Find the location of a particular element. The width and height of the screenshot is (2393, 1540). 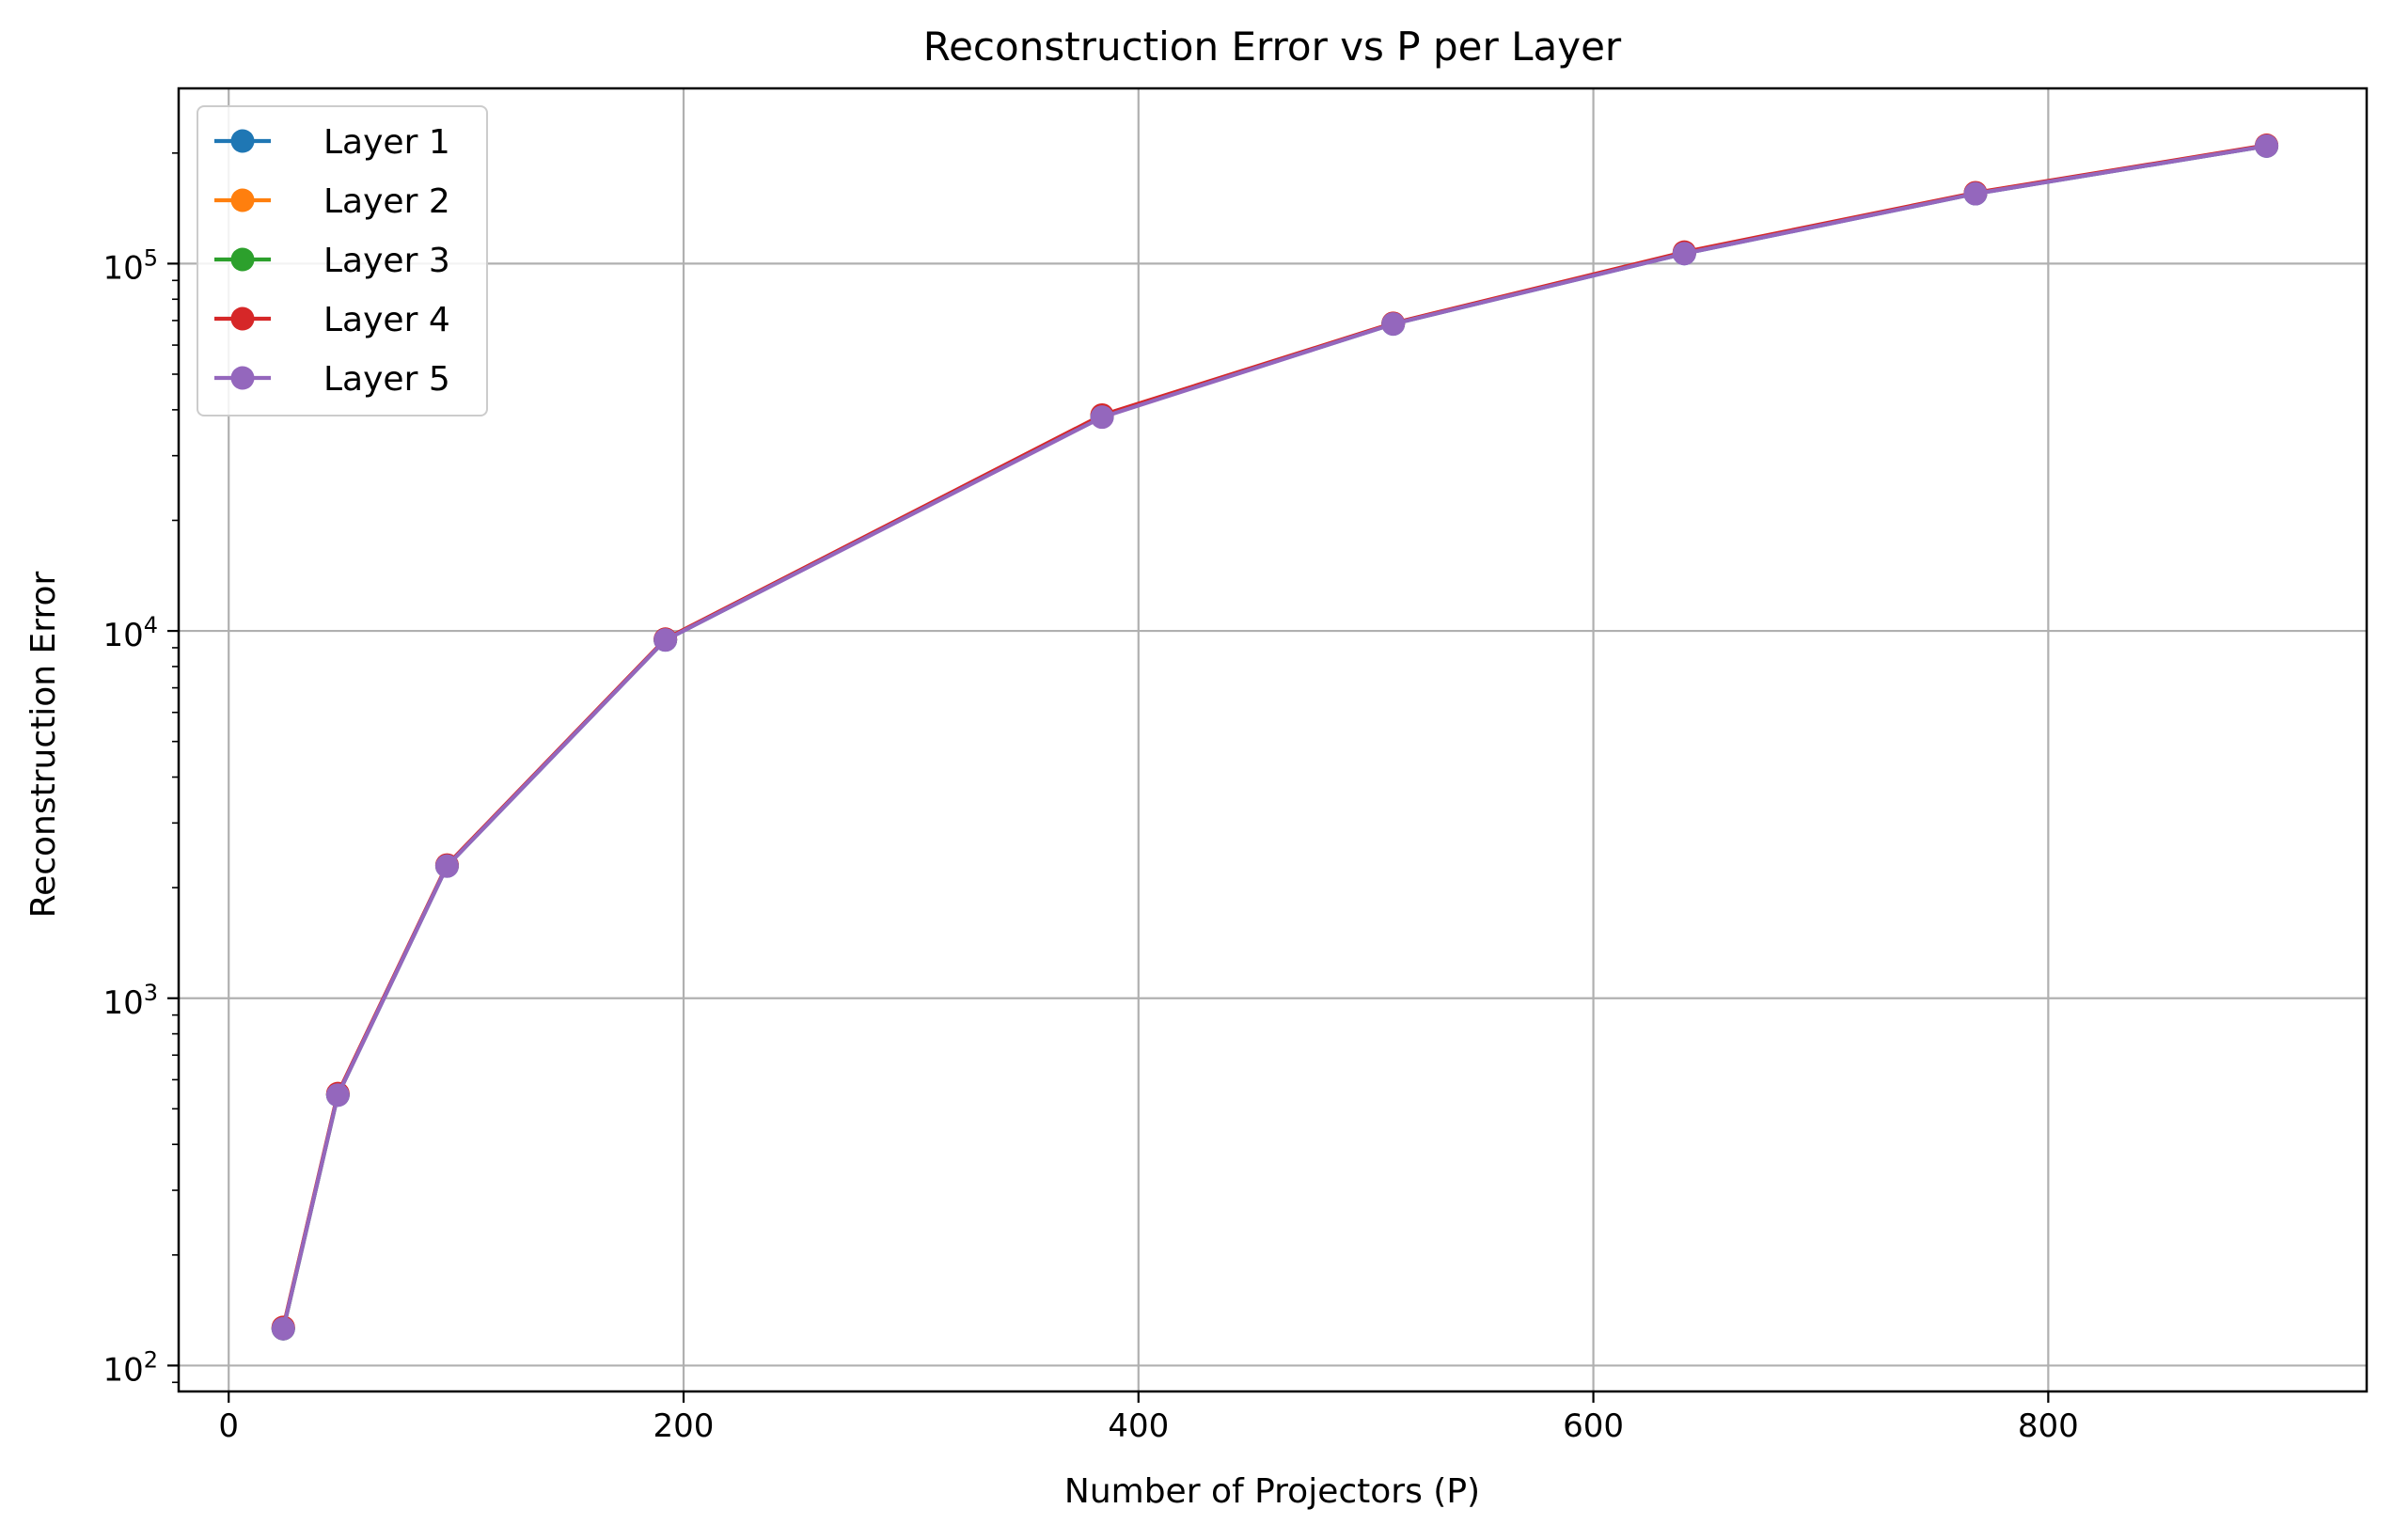

y-axis-label: Reconstruction Error is located at coordinates (44, 745).